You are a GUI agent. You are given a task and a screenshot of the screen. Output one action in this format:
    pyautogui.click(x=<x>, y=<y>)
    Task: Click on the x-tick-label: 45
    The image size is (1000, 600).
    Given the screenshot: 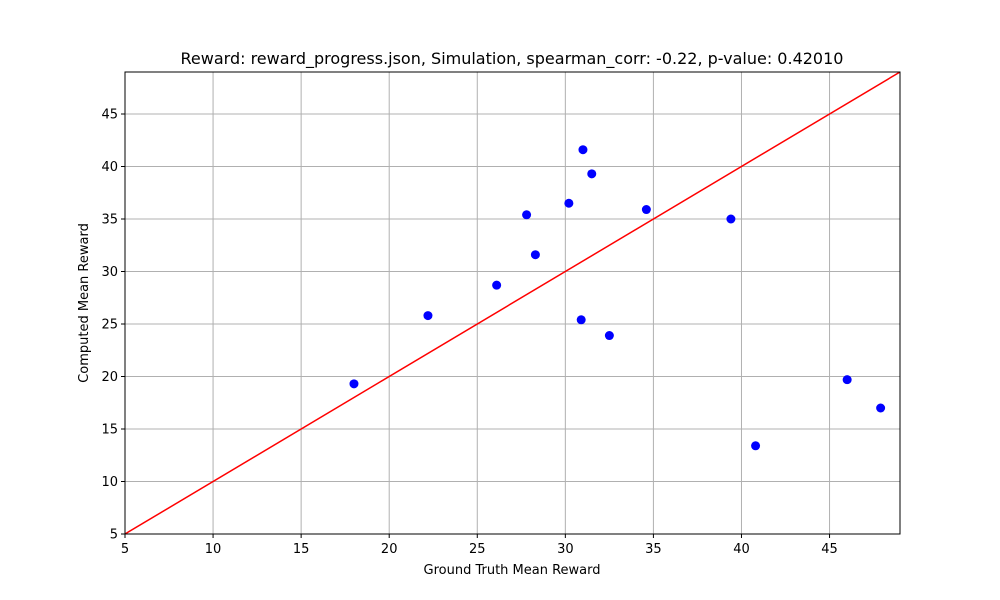 What is the action you would take?
    pyautogui.click(x=829, y=549)
    